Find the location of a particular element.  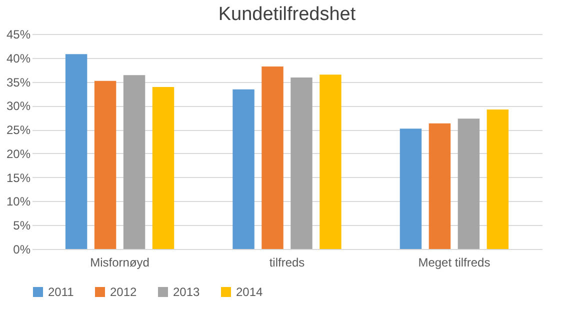

y-tick-label: 30% is located at coordinates (18, 106).